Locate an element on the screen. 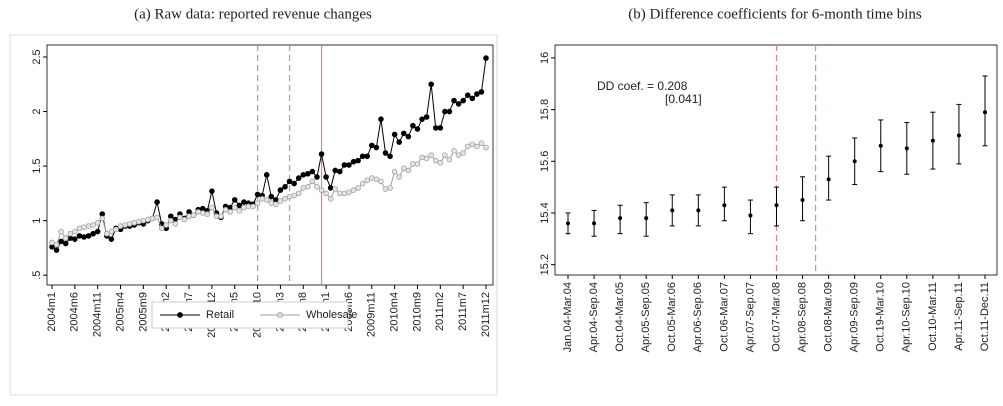 Image resolution: width=1003 pixels, height=406 pixels. x-tick-label: Apr.06-Sep.06 is located at coordinates (698, 317).